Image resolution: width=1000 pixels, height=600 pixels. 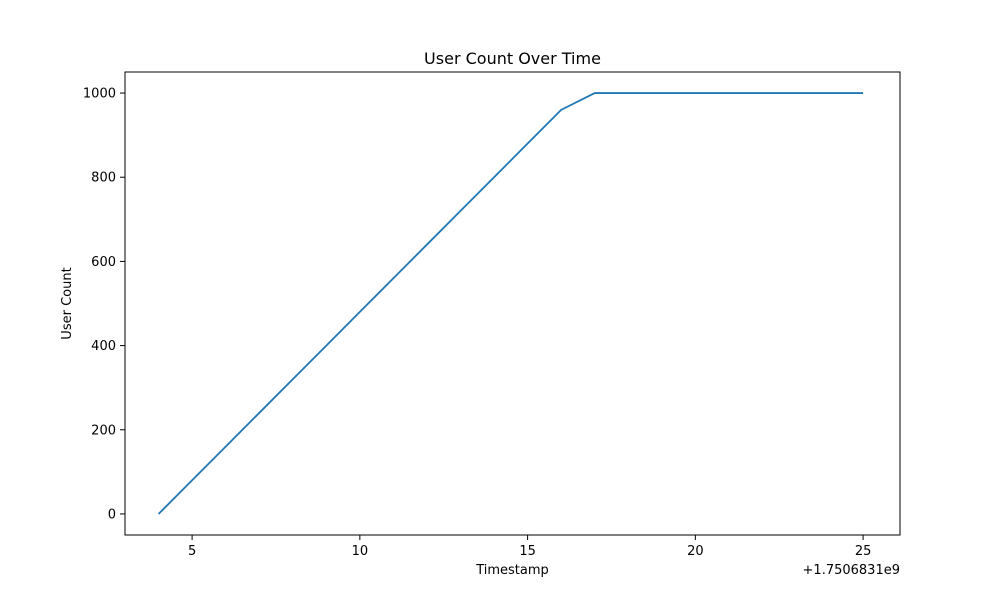 What do you see at coordinates (192, 551) in the screenshot?
I see `x-tick-label: 5` at bounding box center [192, 551].